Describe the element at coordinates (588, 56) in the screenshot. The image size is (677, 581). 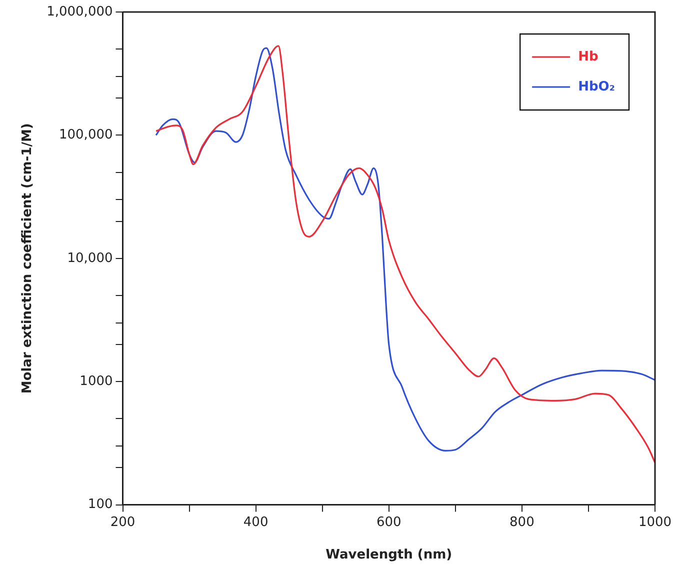
I see `legend-label: Hb` at that location.